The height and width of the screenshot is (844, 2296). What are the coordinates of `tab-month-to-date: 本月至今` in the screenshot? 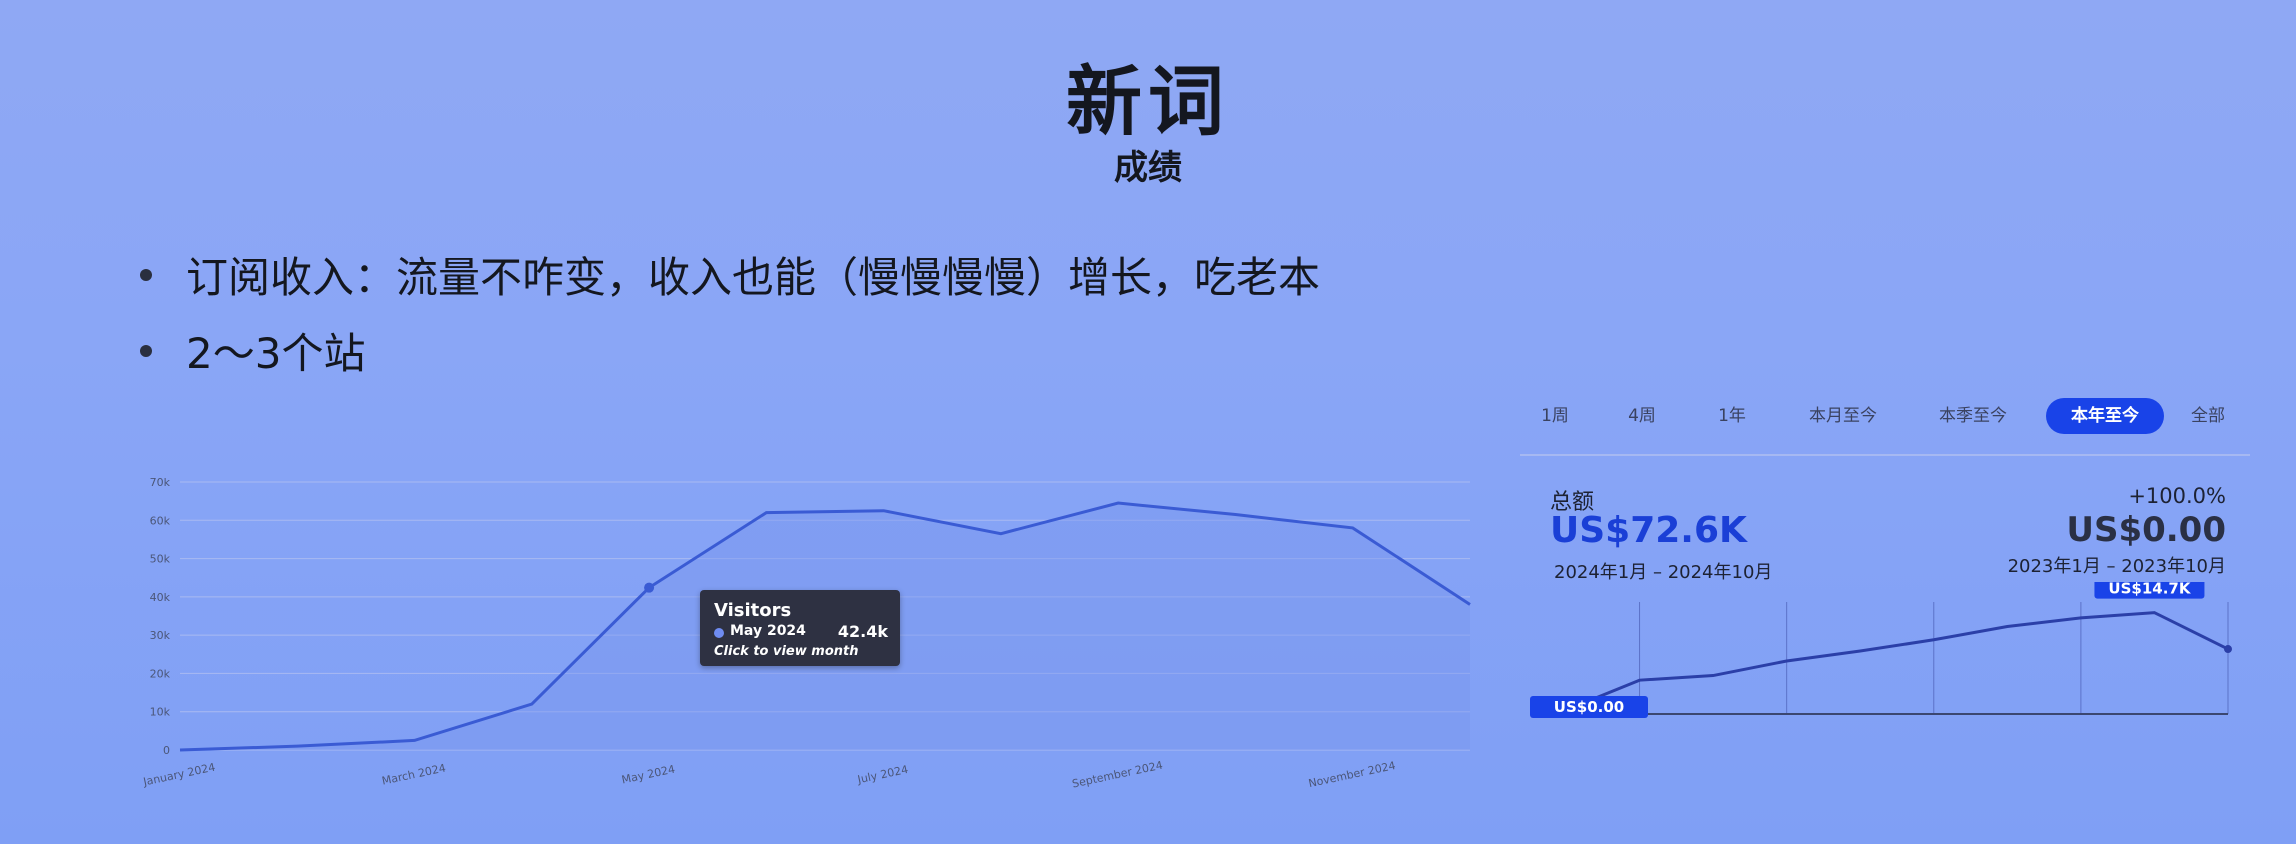 It's located at (1843, 416).